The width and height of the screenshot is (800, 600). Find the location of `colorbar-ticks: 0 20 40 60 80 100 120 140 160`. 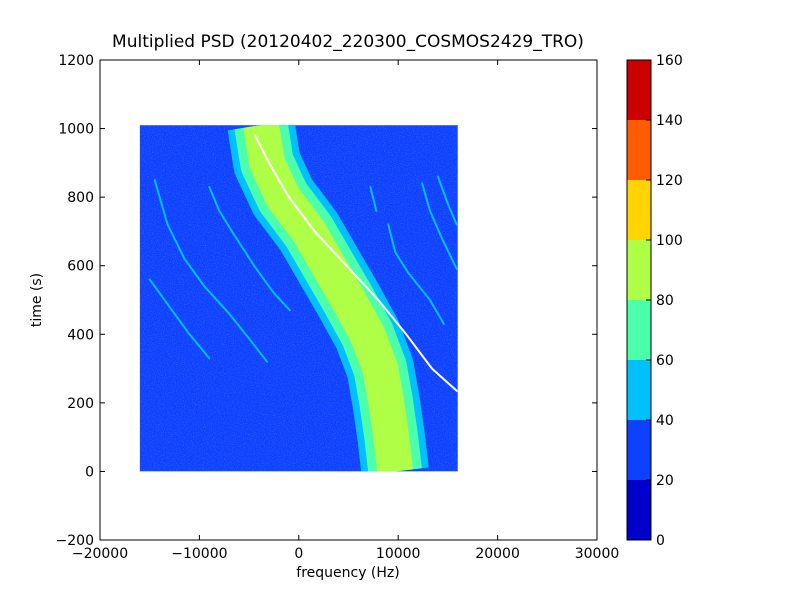

colorbar-ticks: 0 20 40 60 80 100 120 140 160 is located at coordinates (664, 301).